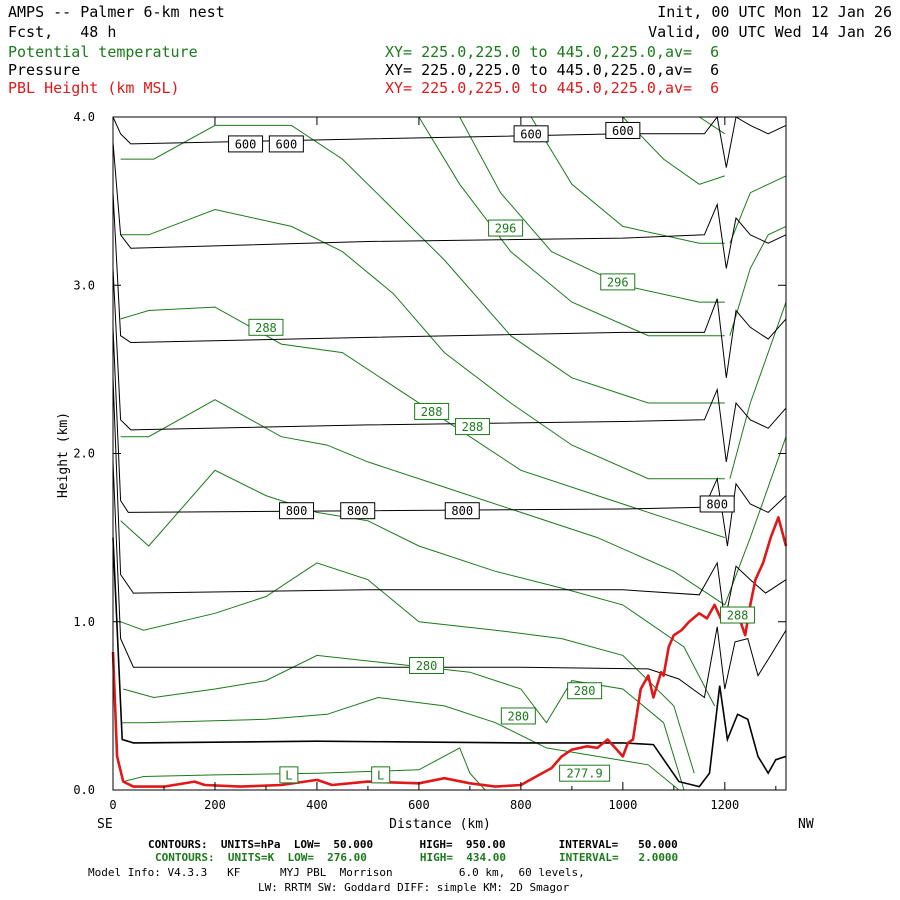  What do you see at coordinates (84, 622) in the screenshot?
I see `y-tick-label: 1.0` at bounding box center [84, 622].